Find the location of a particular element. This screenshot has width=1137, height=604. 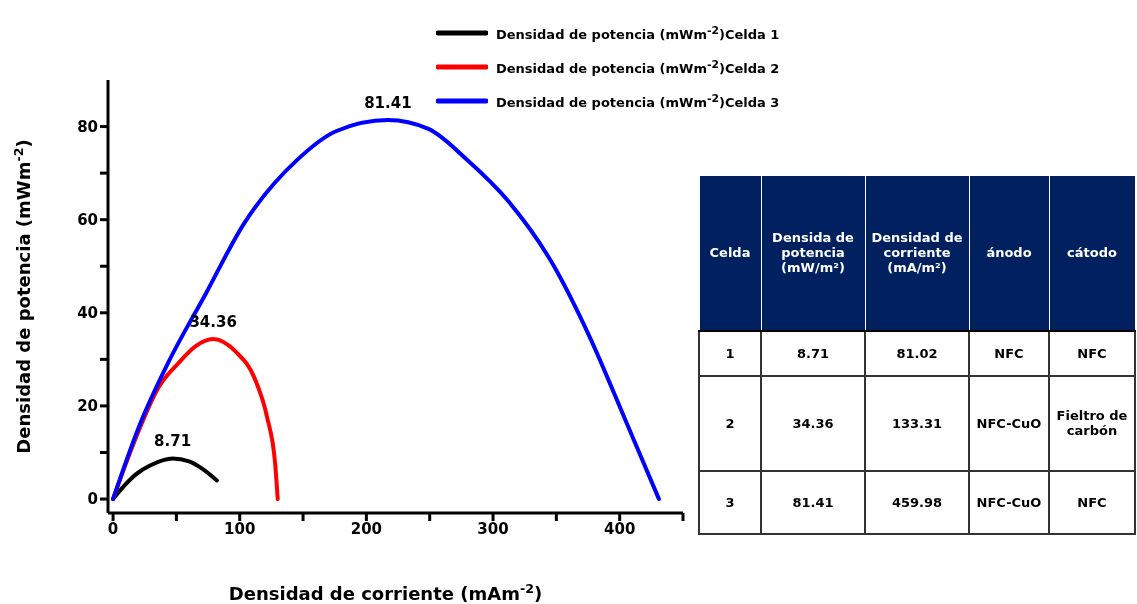

legend-label: Densidad de potencia (mWm$^{-2}$)Celda 2 is located at coordinates (638, 67).